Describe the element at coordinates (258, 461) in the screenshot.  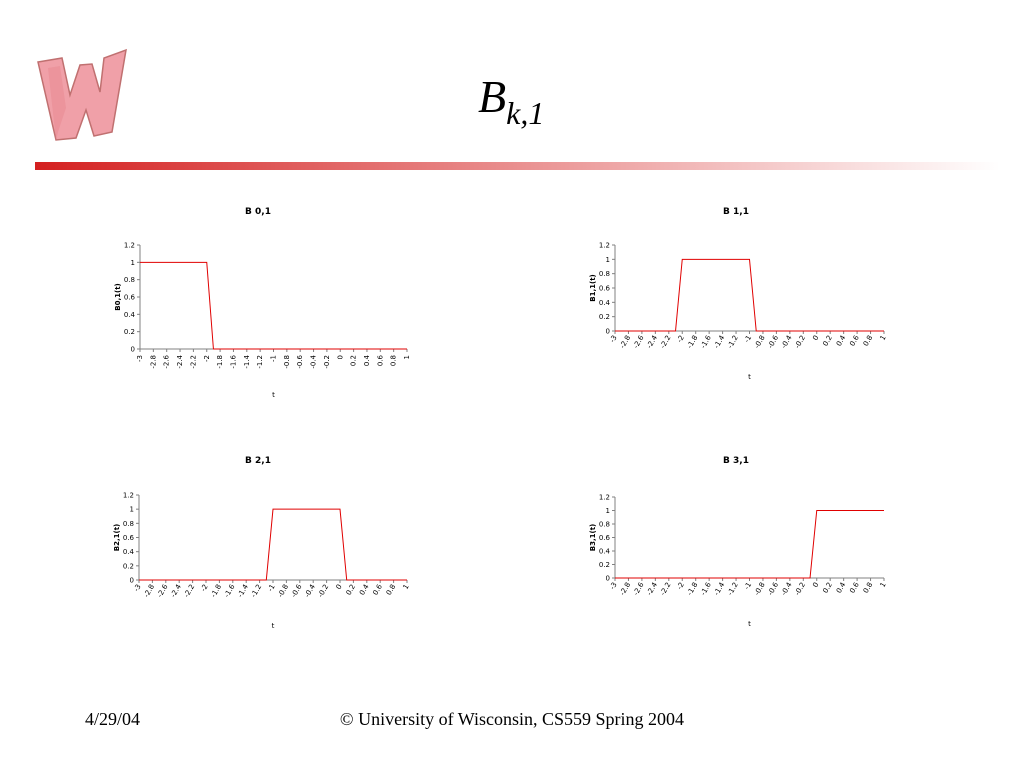
I see `chart-title: B 2,1` at that location.